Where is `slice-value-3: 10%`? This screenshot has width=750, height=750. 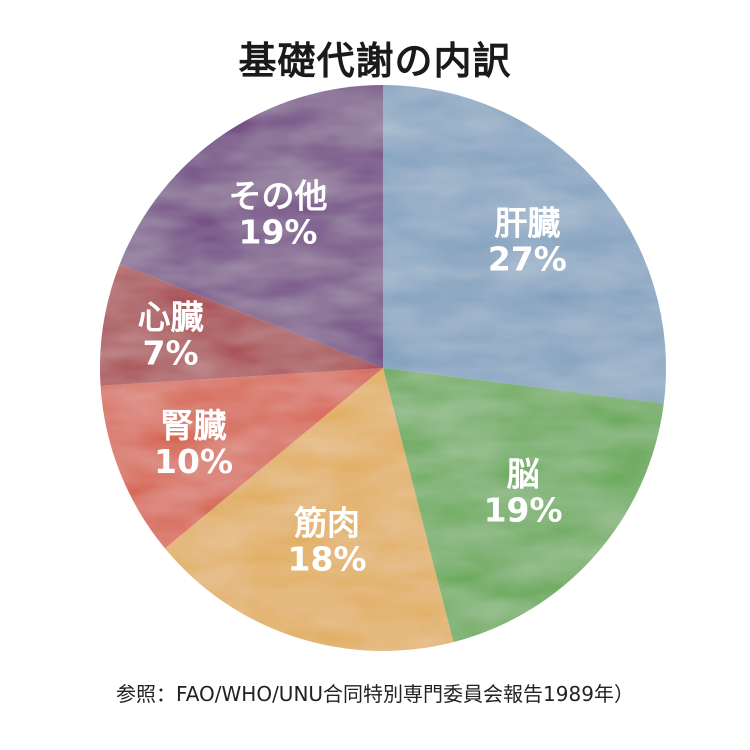 slice-value-3: 10% is located at coordinates (193, 461).